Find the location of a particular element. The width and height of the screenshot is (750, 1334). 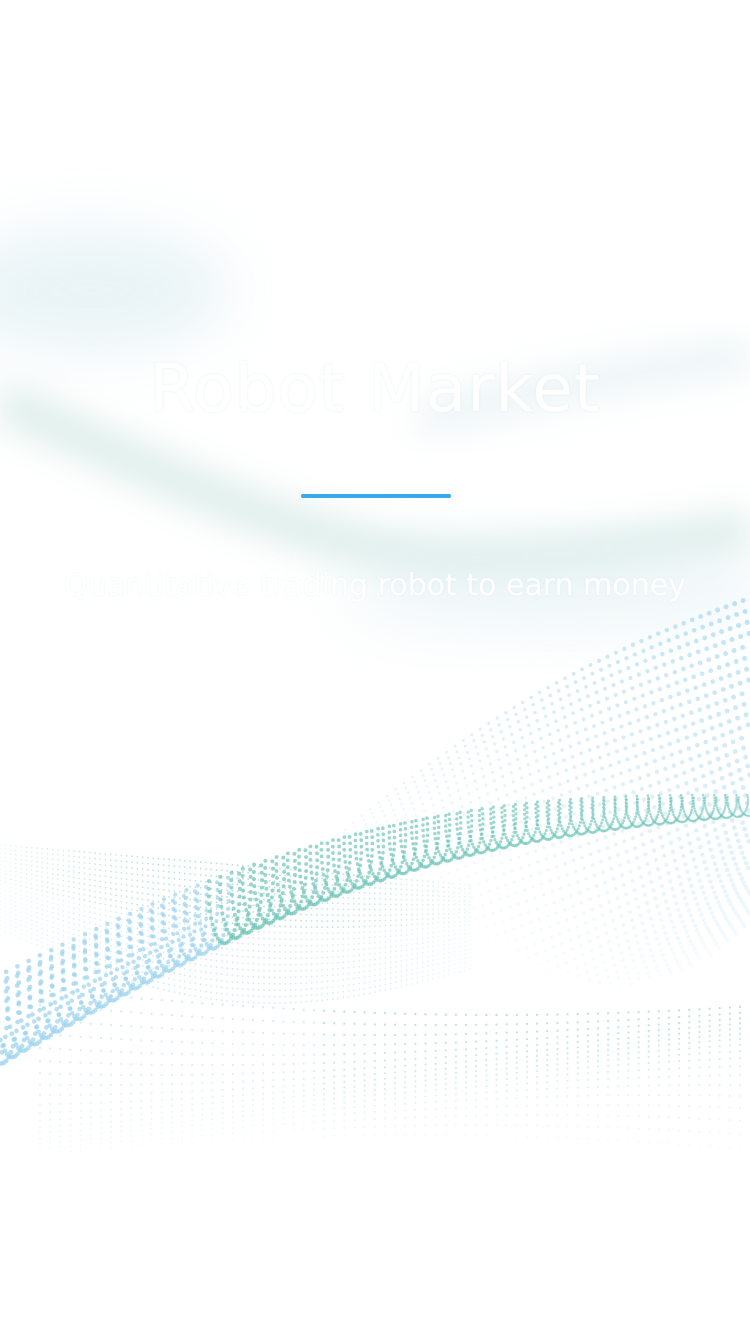

page-title: Robot Market is located at coordinates (375, 388).